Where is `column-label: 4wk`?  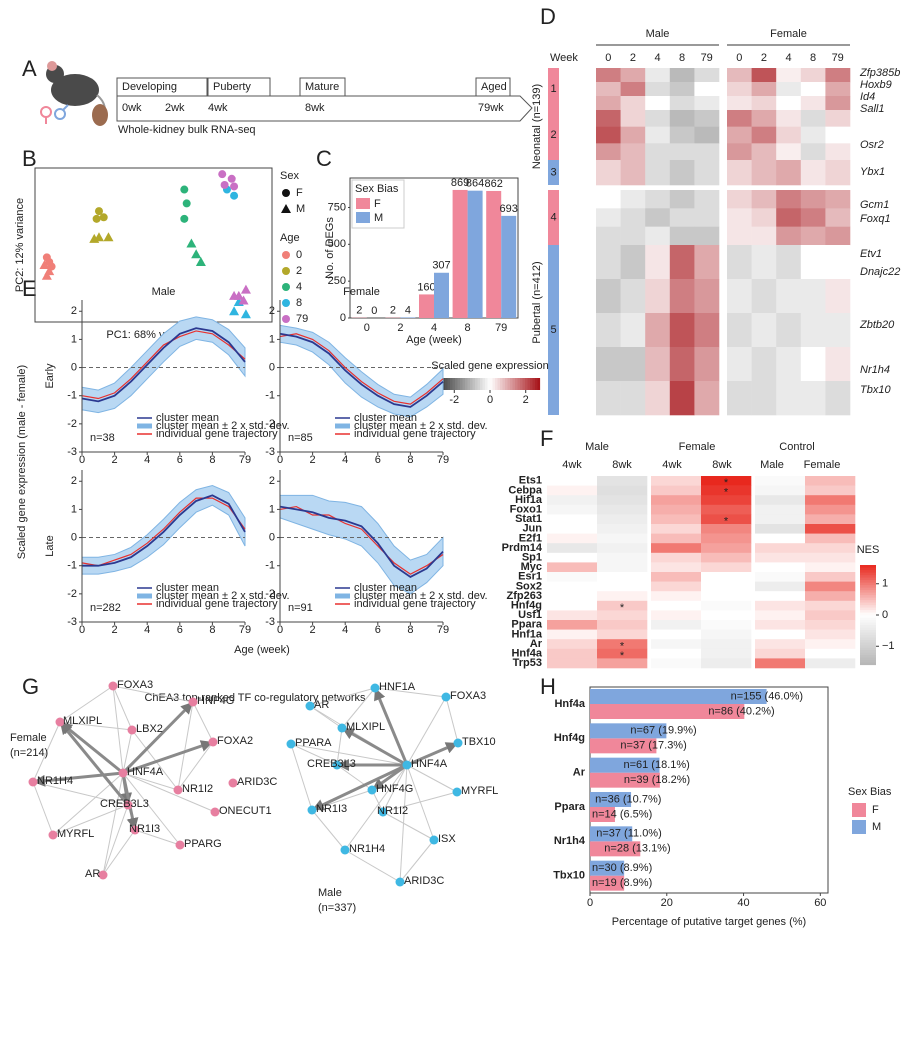
column-label: 4wk is located at coordinates (572, 465).